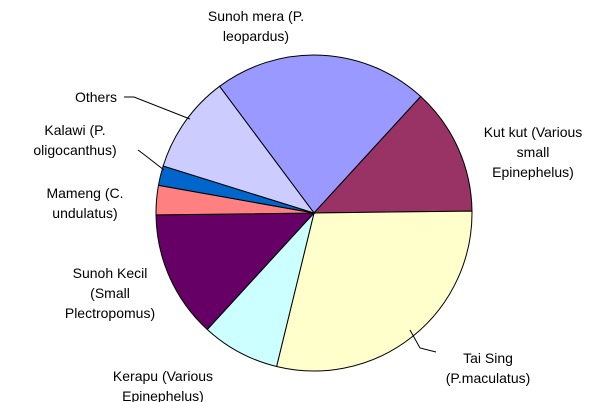 Image resolution: width=606 pixels, height=402 pixels. Describe the element at coordinates (163, 385) in the screenshot. I see `slice-label: Kerapu (Various Epinephelus)` at that location.